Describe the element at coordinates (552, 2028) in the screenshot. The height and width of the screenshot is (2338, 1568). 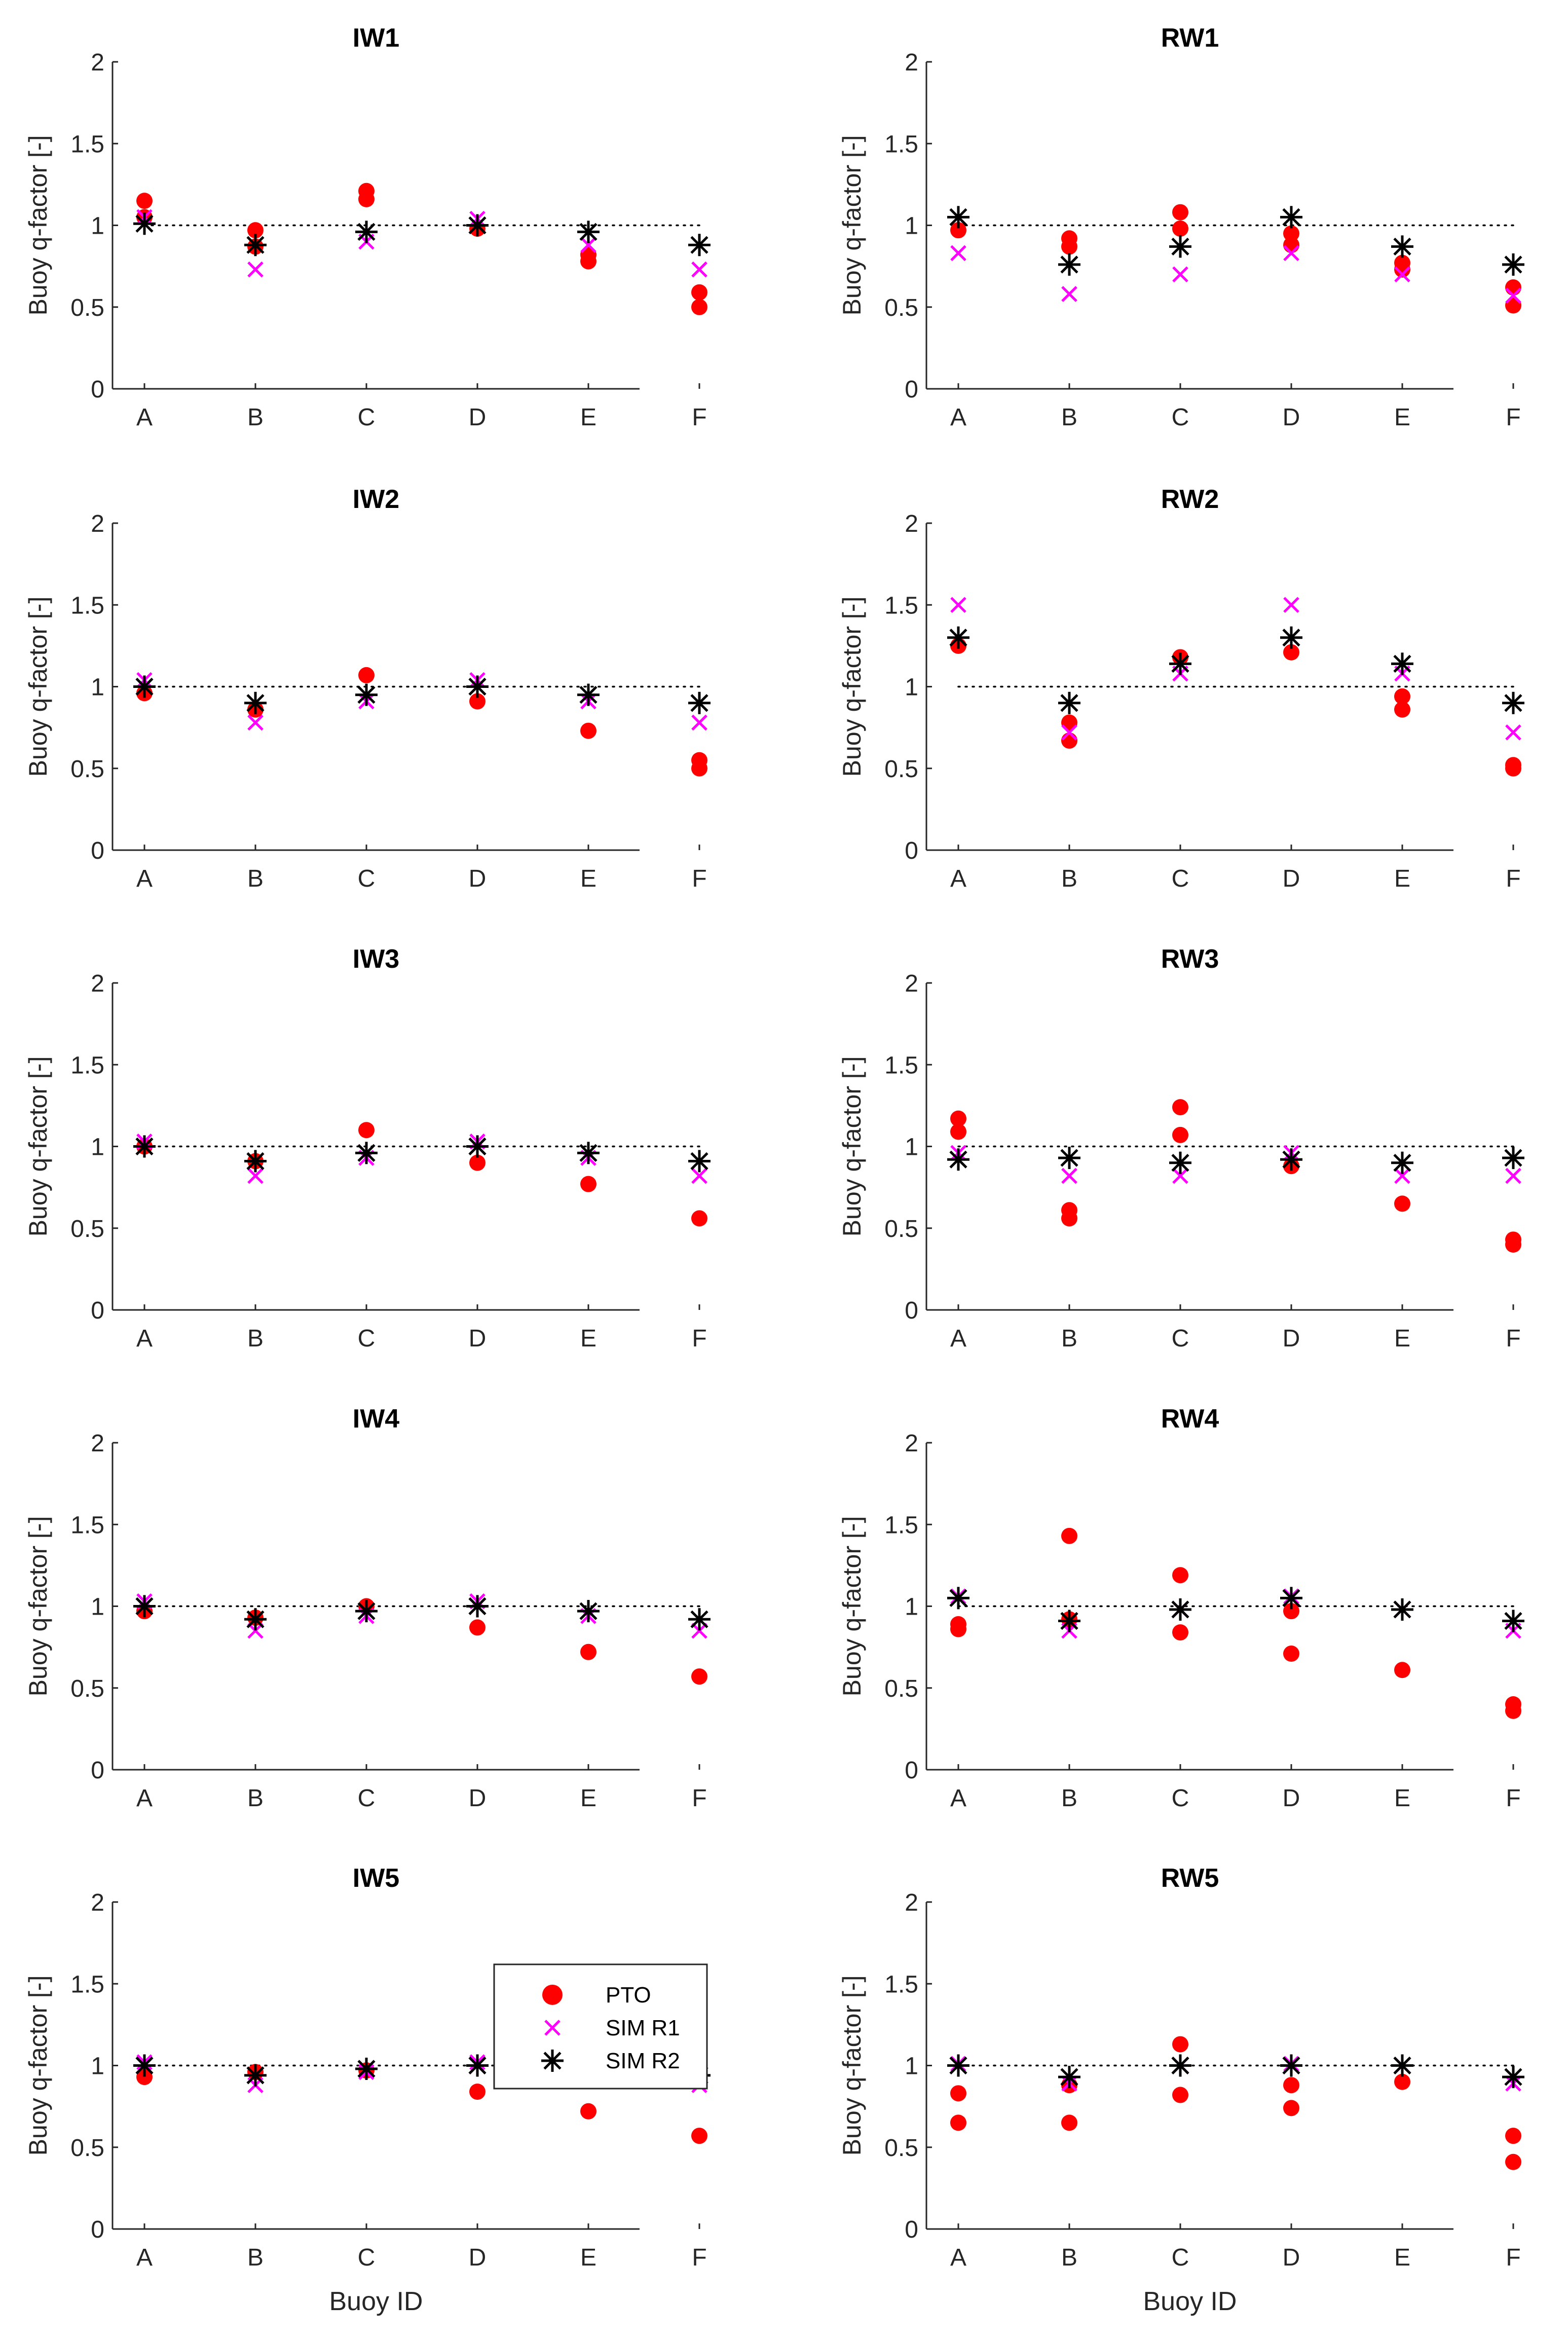
I see `legend-sim-r1-marker` at that location.